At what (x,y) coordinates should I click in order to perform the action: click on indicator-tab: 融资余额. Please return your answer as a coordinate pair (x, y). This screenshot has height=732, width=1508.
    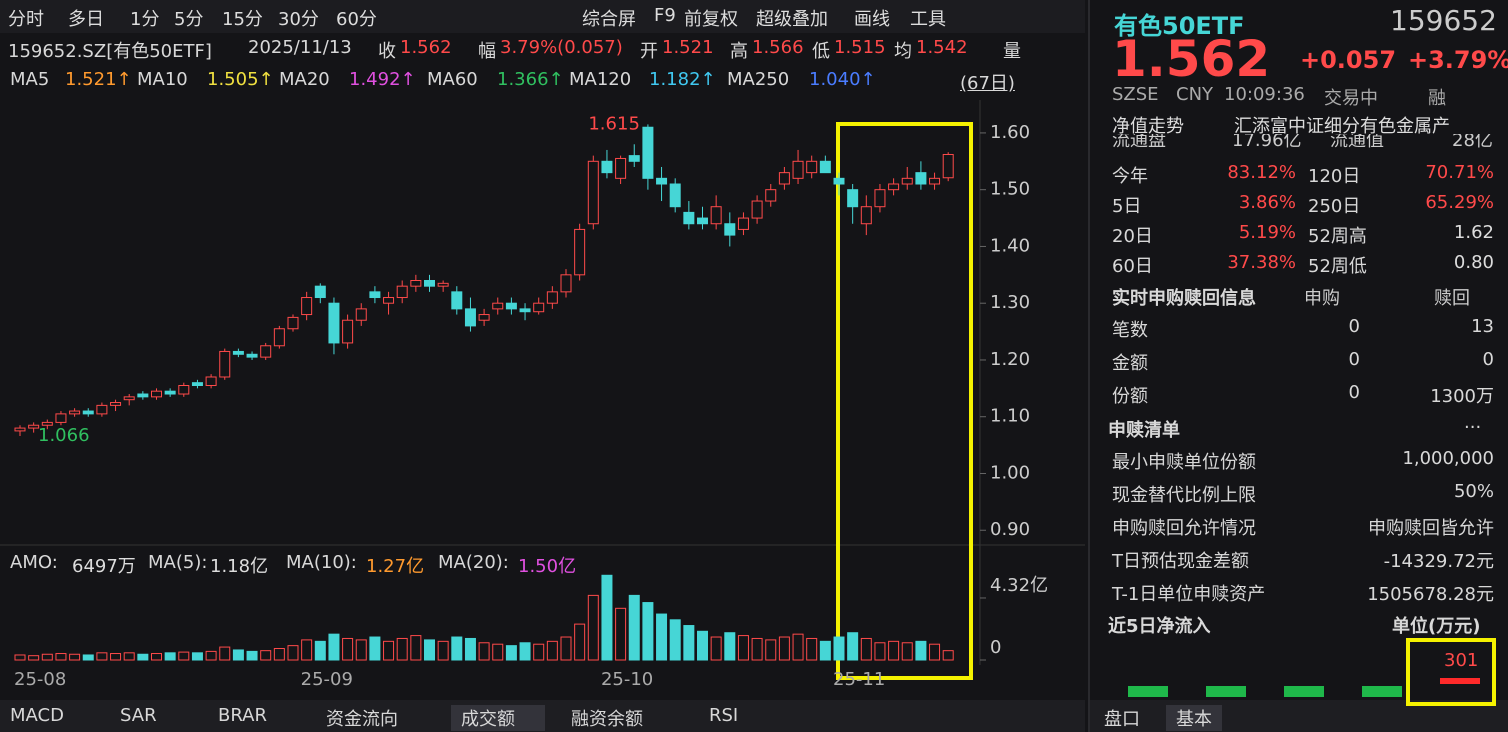
    Looking at the image, I should click on (607, 719).